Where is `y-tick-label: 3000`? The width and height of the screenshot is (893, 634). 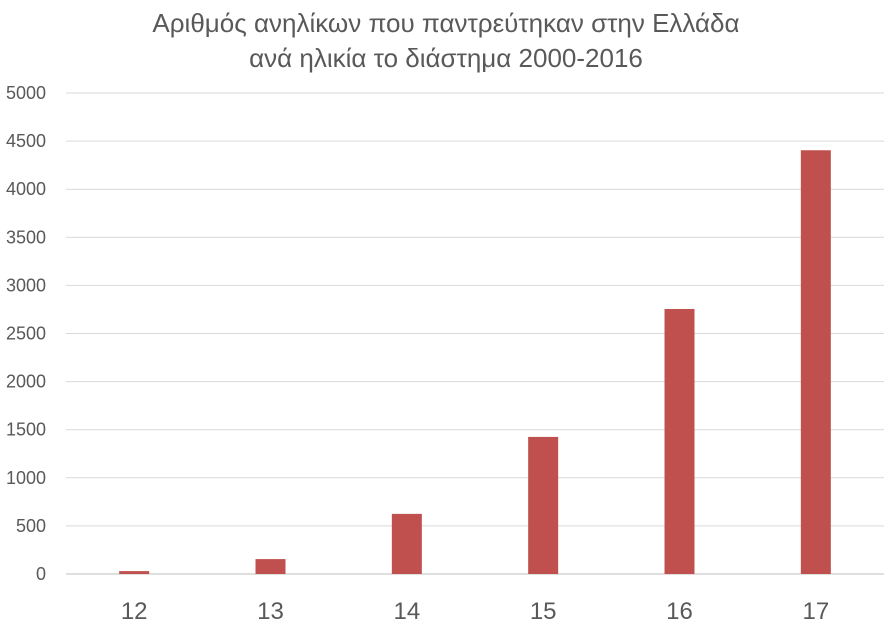 y-tick-label: 3000 is located at coordinates (26, 285).